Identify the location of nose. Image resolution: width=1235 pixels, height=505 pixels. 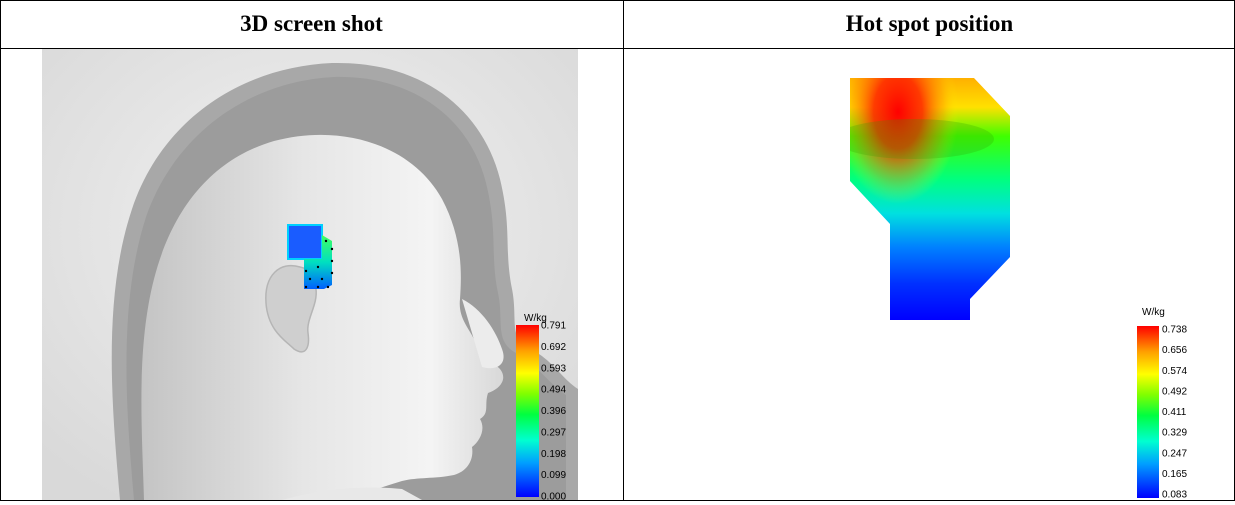
(483, 334).